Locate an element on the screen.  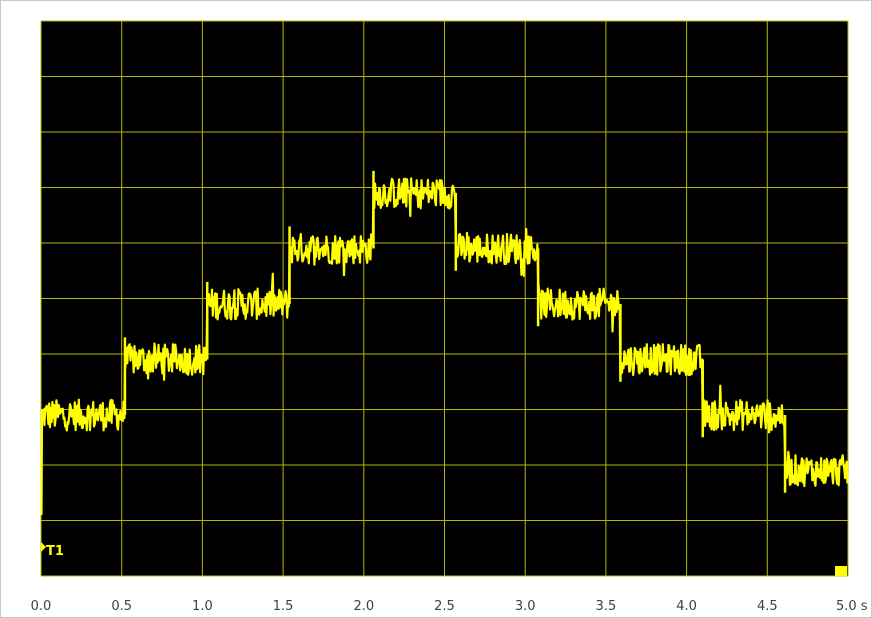
x-tick-label: 5.0 s is located at coordinates (852, 606).